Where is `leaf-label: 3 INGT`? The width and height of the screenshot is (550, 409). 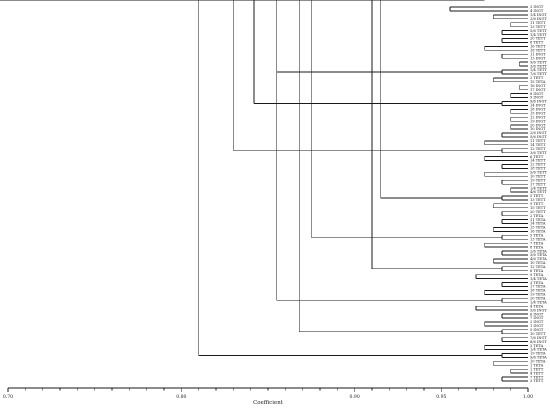
leaf-label: 3 INGT is located at coordinates (537, 7).